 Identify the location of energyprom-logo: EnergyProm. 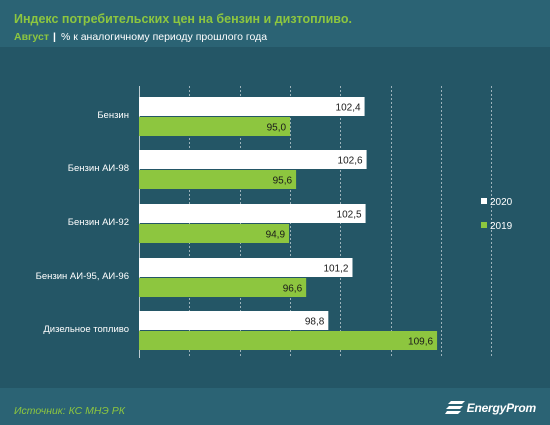
(490, 408).